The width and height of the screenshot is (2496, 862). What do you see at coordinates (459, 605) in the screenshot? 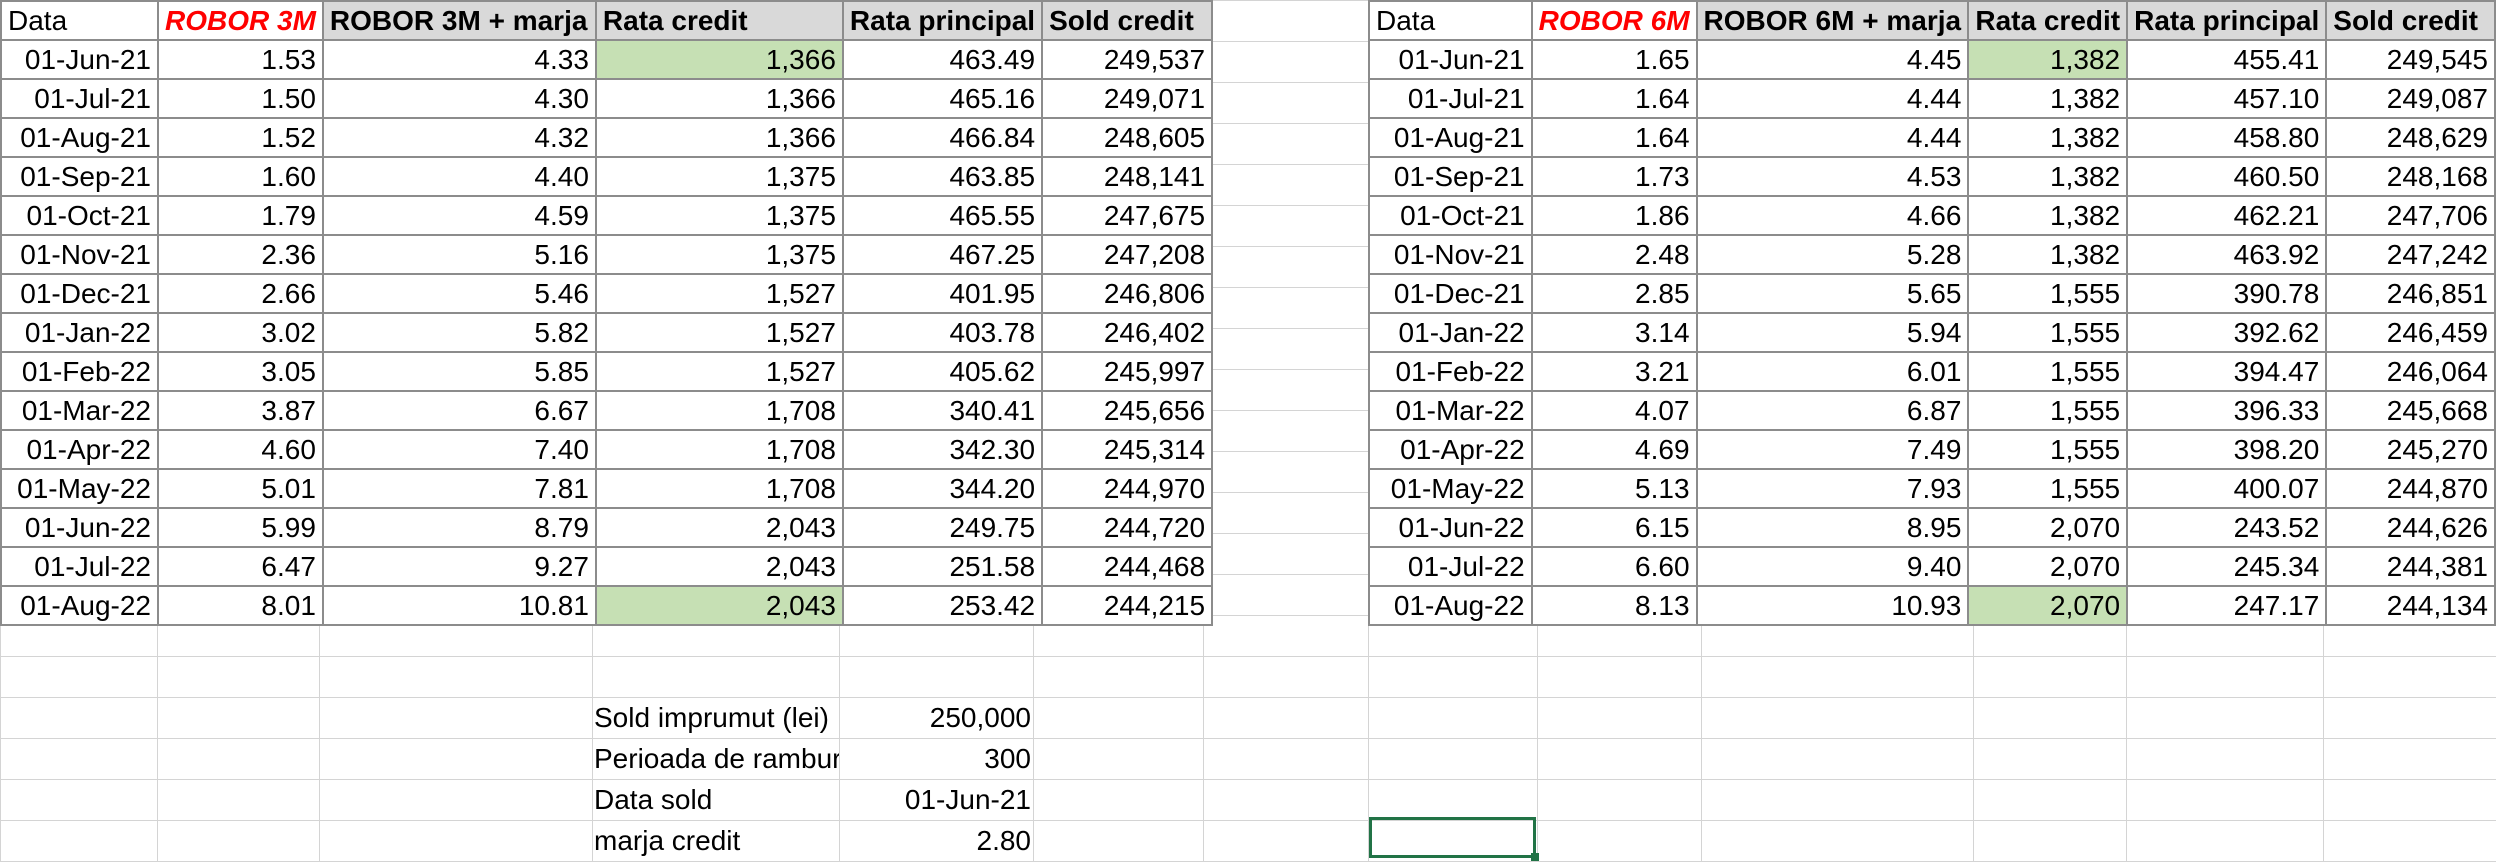
I see `table-cell: 10.81` at bounding box center [459, 605].